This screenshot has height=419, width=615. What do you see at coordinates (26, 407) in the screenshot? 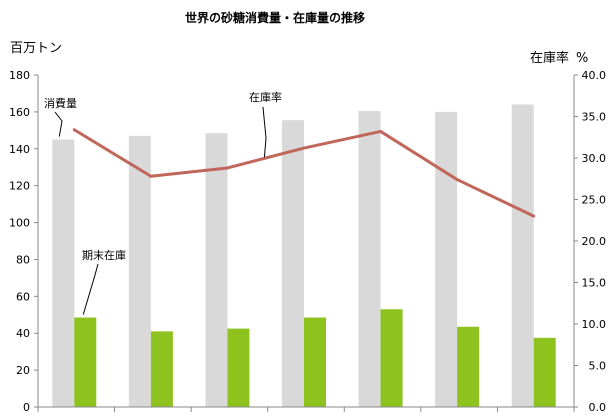
I see `y-left-tick-label: 0` at bounding box center [26, 407].